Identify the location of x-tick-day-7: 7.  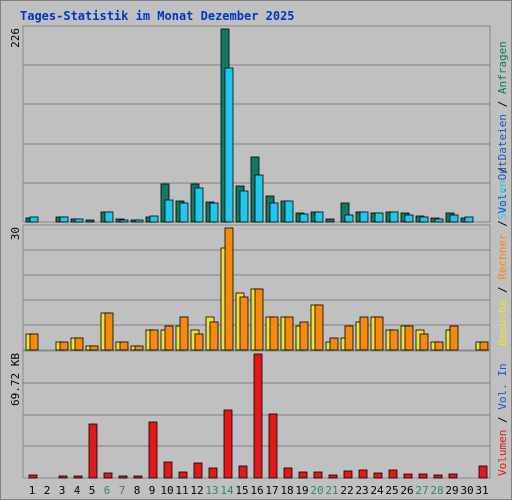
(122, 490).